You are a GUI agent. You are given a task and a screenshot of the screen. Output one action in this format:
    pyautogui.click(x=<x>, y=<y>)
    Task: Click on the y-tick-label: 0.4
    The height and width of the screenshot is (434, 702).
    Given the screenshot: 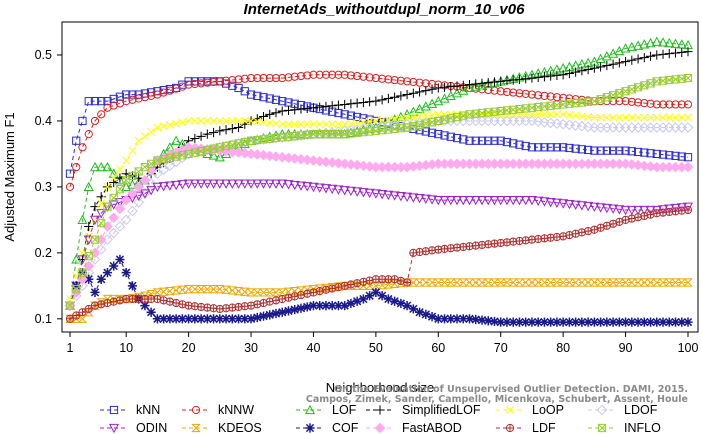 What is the action you would take?
    pyautogui.click(x=43, y=121)
    